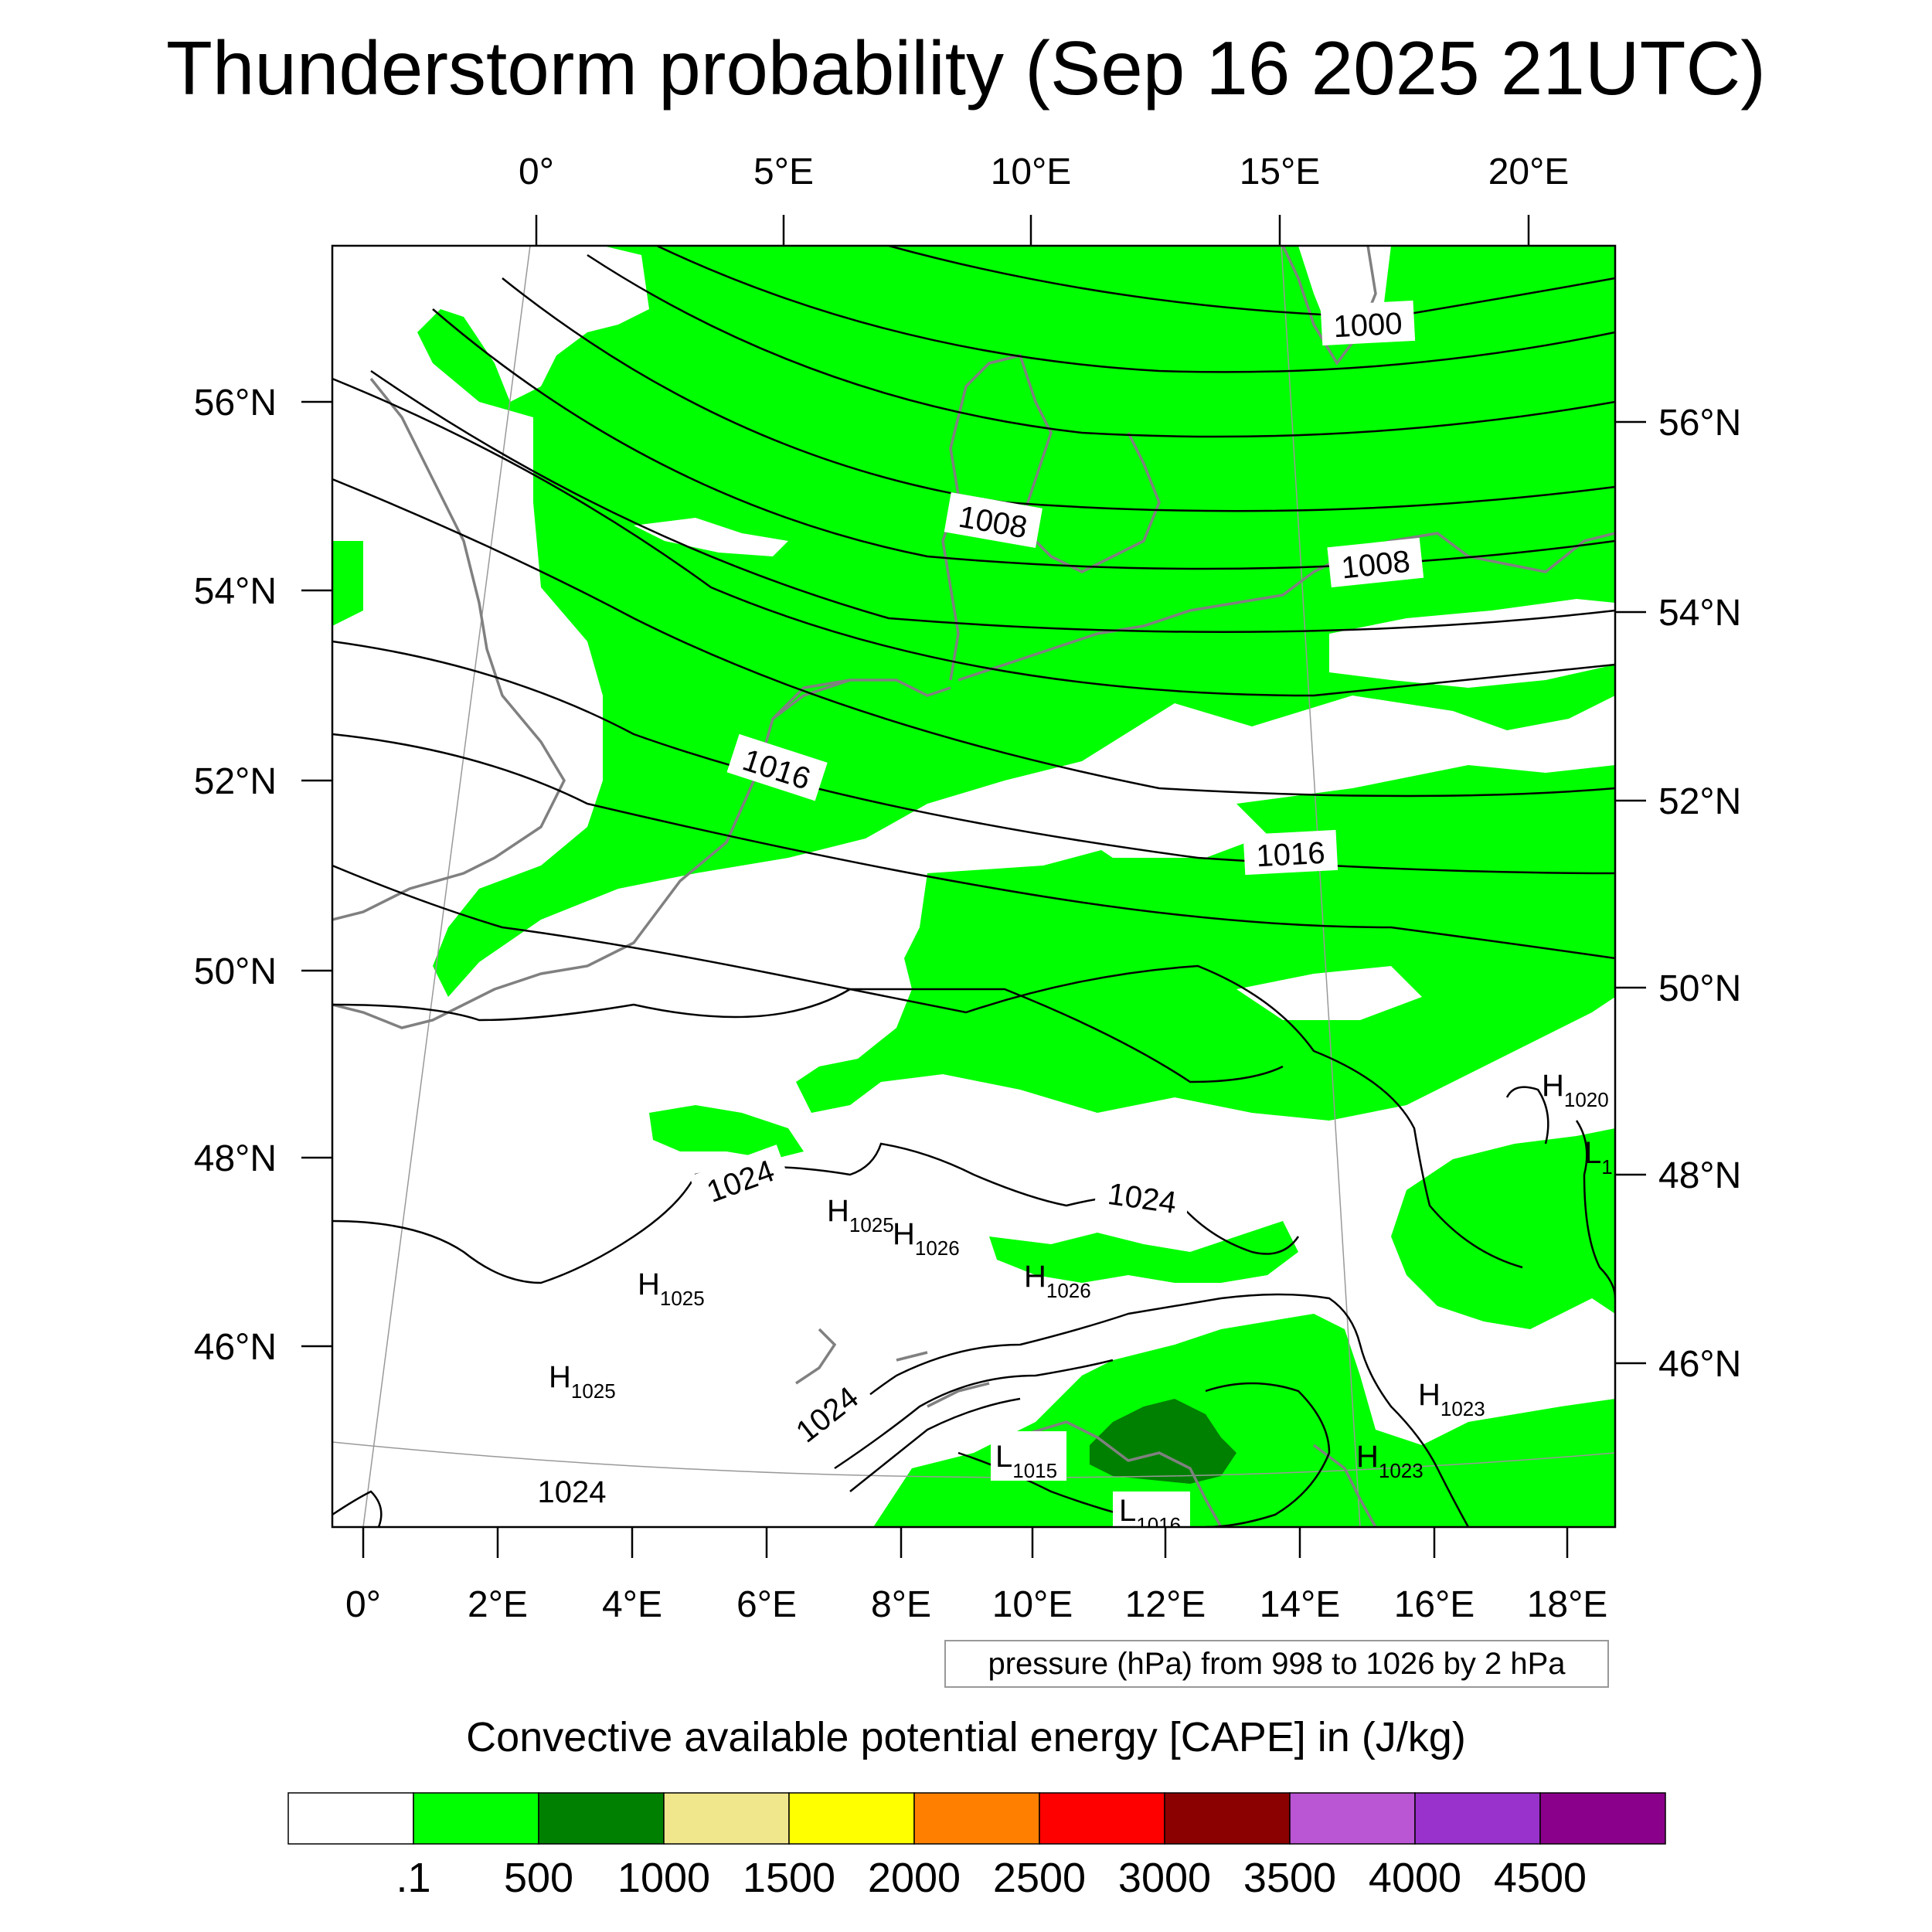  Describe the element at coordinates (1568, 1604) in the screenshot. I see `bottom-lon-tick: 18°E` at that location.